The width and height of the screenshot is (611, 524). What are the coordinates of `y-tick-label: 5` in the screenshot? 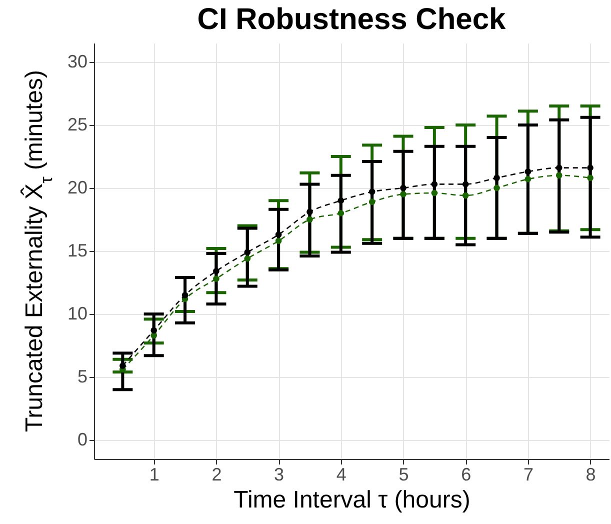 It's located at (82, 376).